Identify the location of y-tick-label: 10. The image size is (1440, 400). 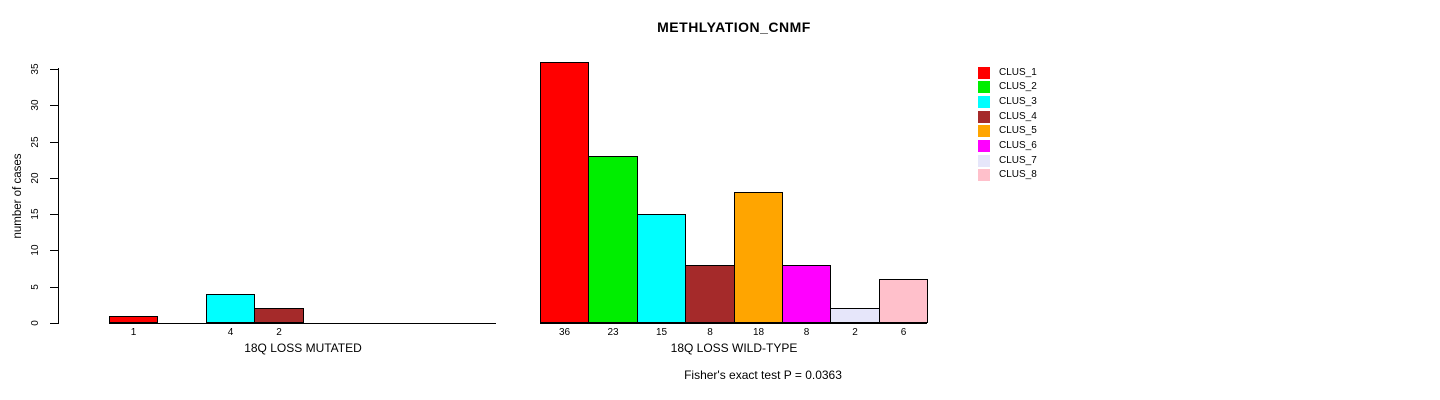
(35, 250).